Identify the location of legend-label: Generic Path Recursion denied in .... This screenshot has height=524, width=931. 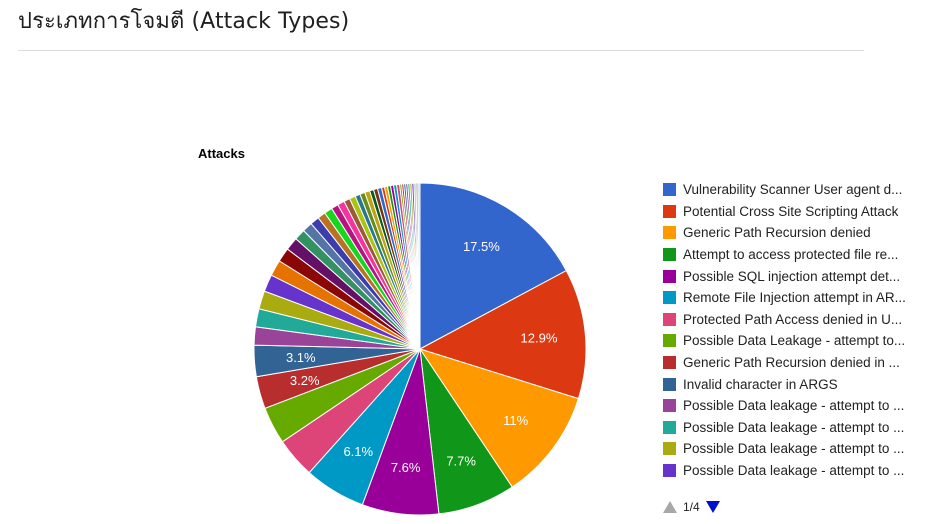
(791, 363).